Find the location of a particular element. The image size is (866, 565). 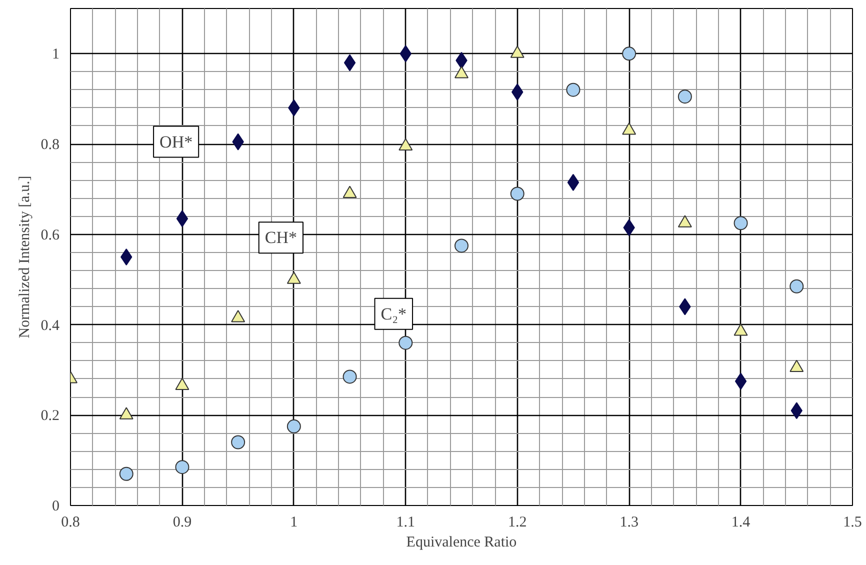

x-tick-label: 1.3 is located at coordinates (629, 522).